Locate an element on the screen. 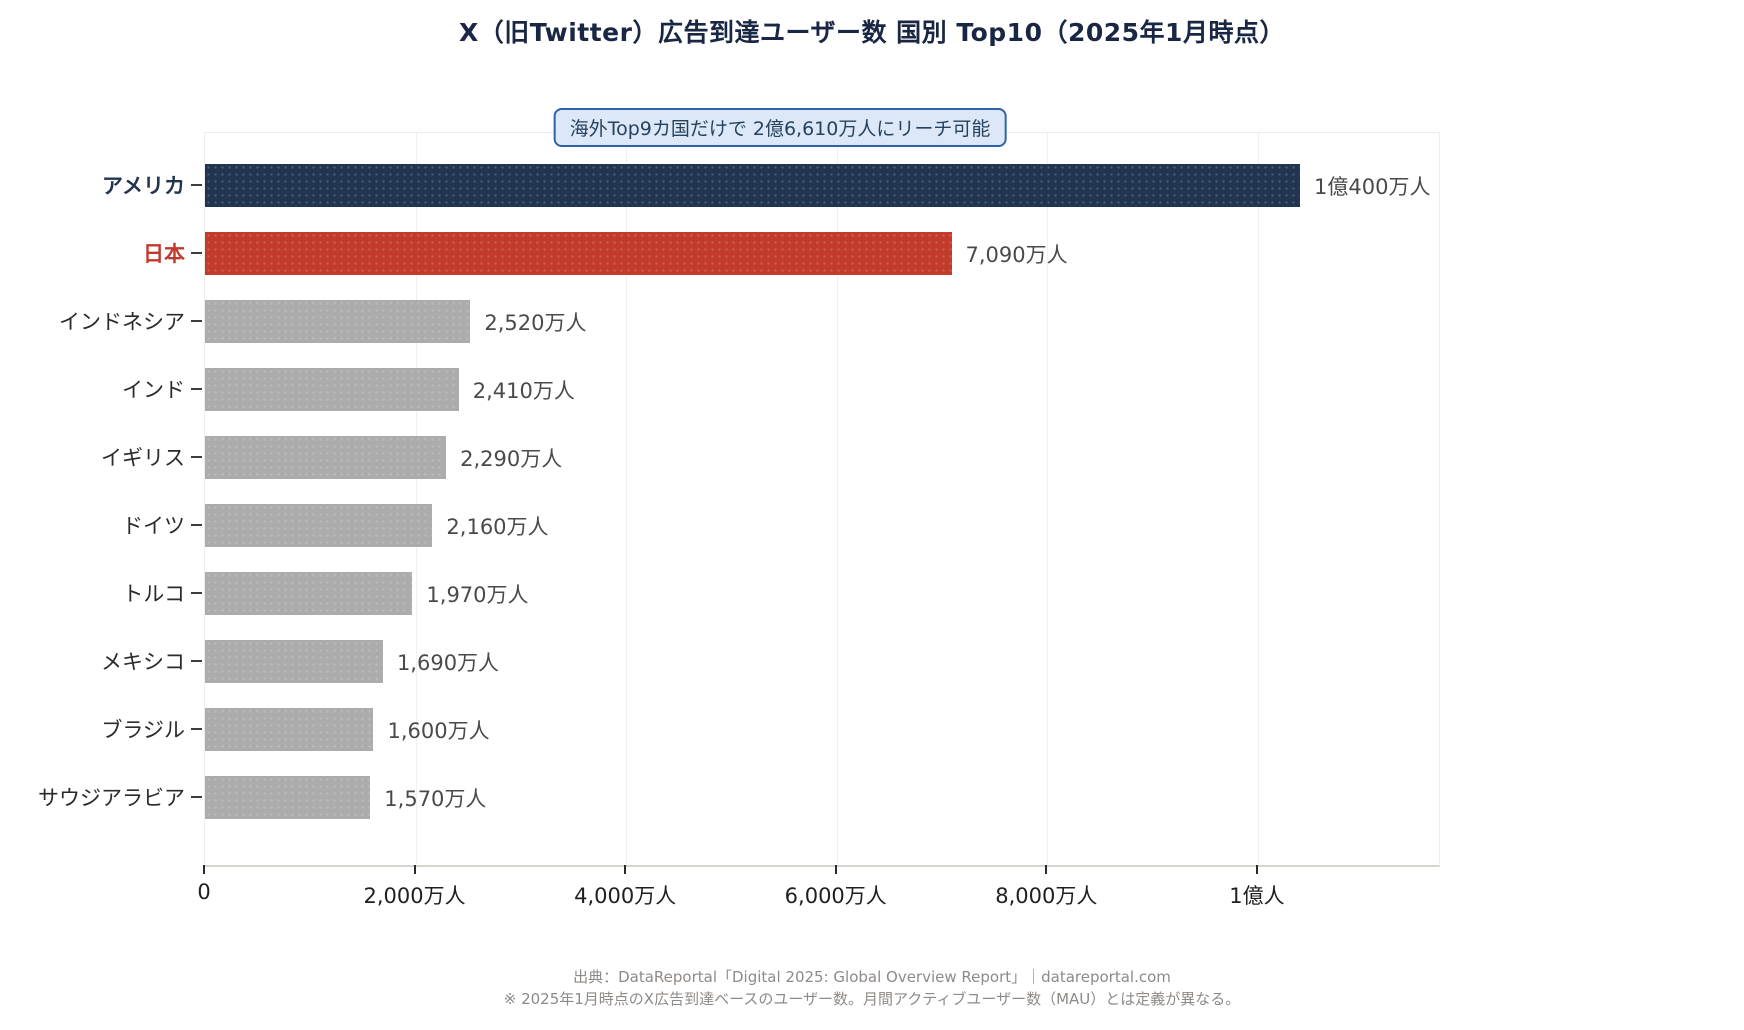 The width and height of the screenshot is (1744, 1030). y-axis-row: インドネシア is located at coordinates (101, 320).